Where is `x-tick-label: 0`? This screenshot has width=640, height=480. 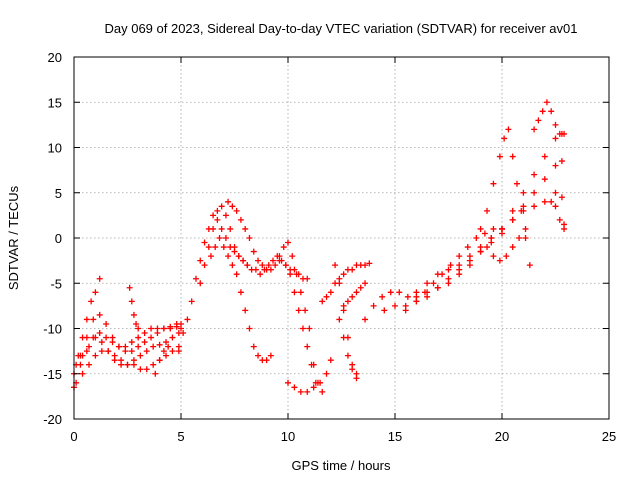 x-tick-label: 0 is located at coordinates (73, 436).